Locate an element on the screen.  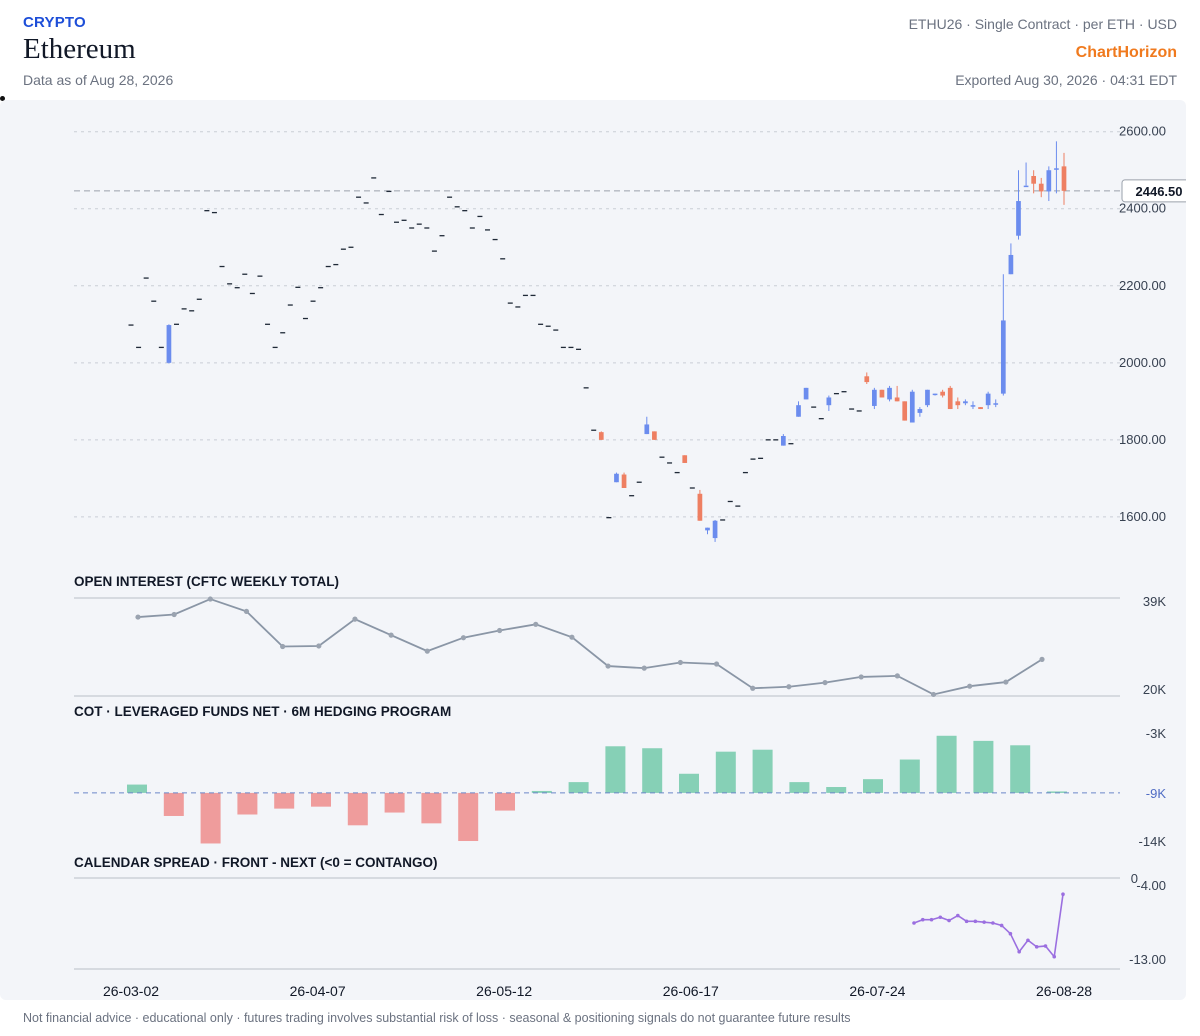
contract-spec: ETHU26 · Single Contract · per ETH · USD is located at coordinates (1042, 24).